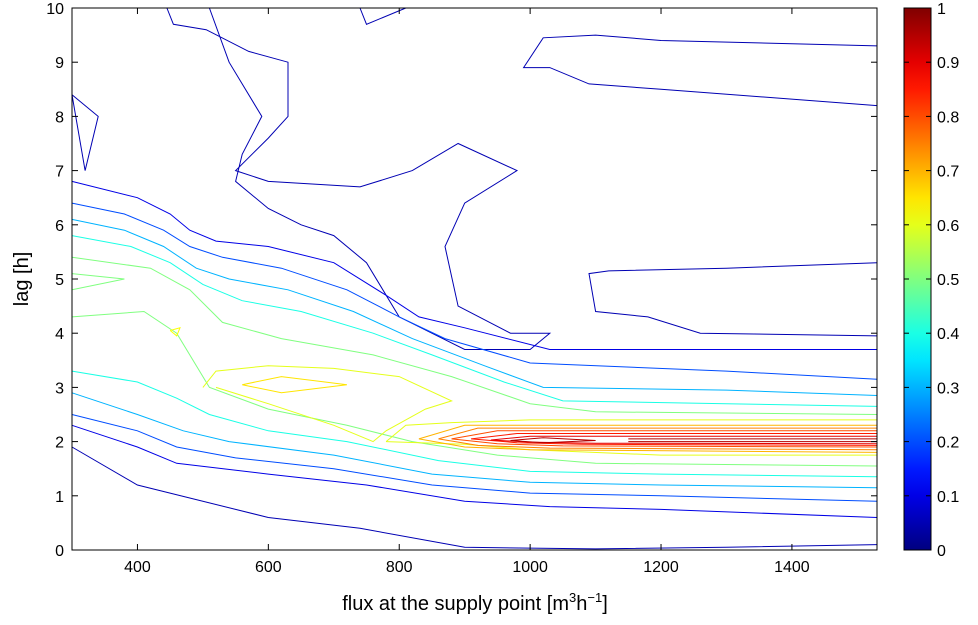 Image resolution: width=978 pixels, height=625 pixels. Describe the element at coordinates (948, 280) in the screenshot. I see `colorbar-tick-label: 0.5` at that location.